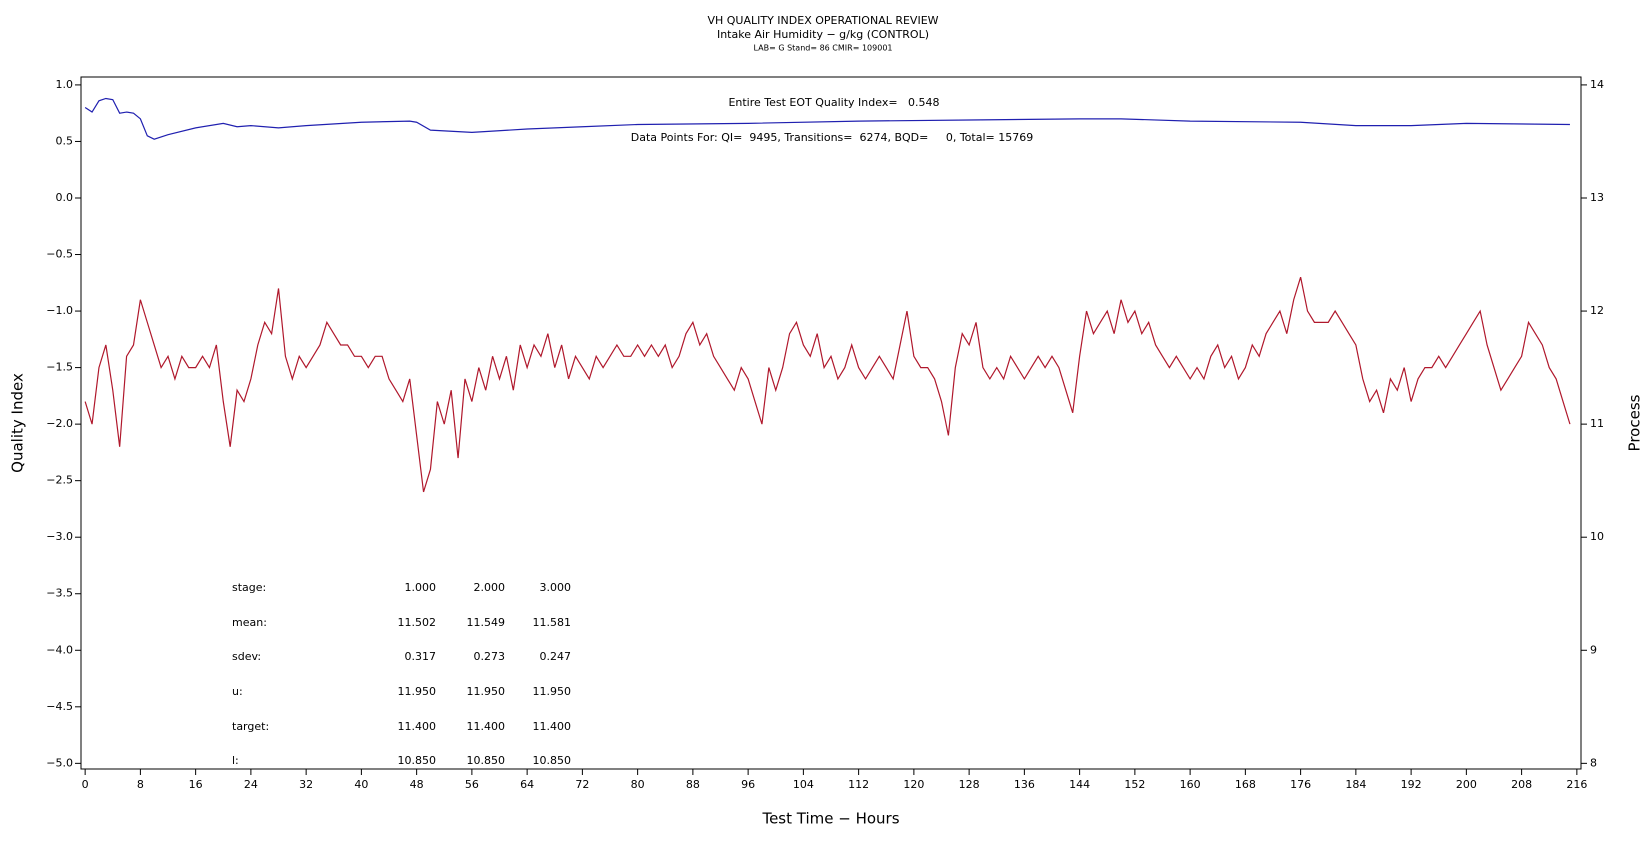 The image size is (1648, 845). What do you see at coordinates (748, 784) in the screenshot?
I see `x-tick-label: 96` at bounding box center [748, 784].